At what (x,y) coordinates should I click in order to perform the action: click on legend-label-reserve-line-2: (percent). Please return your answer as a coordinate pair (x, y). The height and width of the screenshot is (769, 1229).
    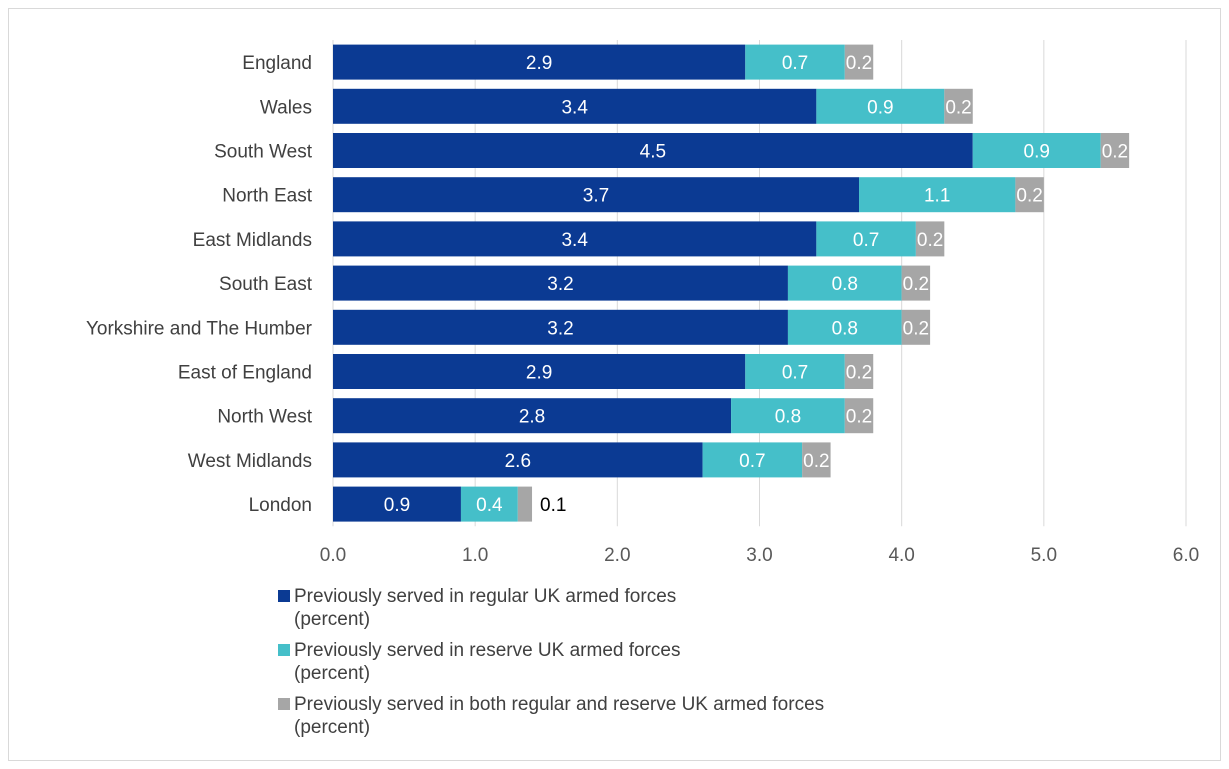
    Looking at the image, I should click on (332, 673).